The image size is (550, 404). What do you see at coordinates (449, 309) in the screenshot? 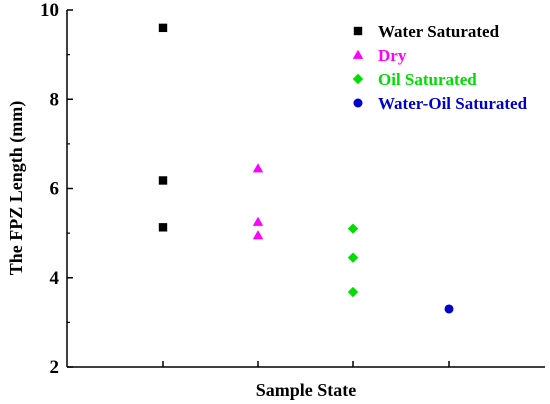
I see `data-point-circle` at bounding box center [449, 309].